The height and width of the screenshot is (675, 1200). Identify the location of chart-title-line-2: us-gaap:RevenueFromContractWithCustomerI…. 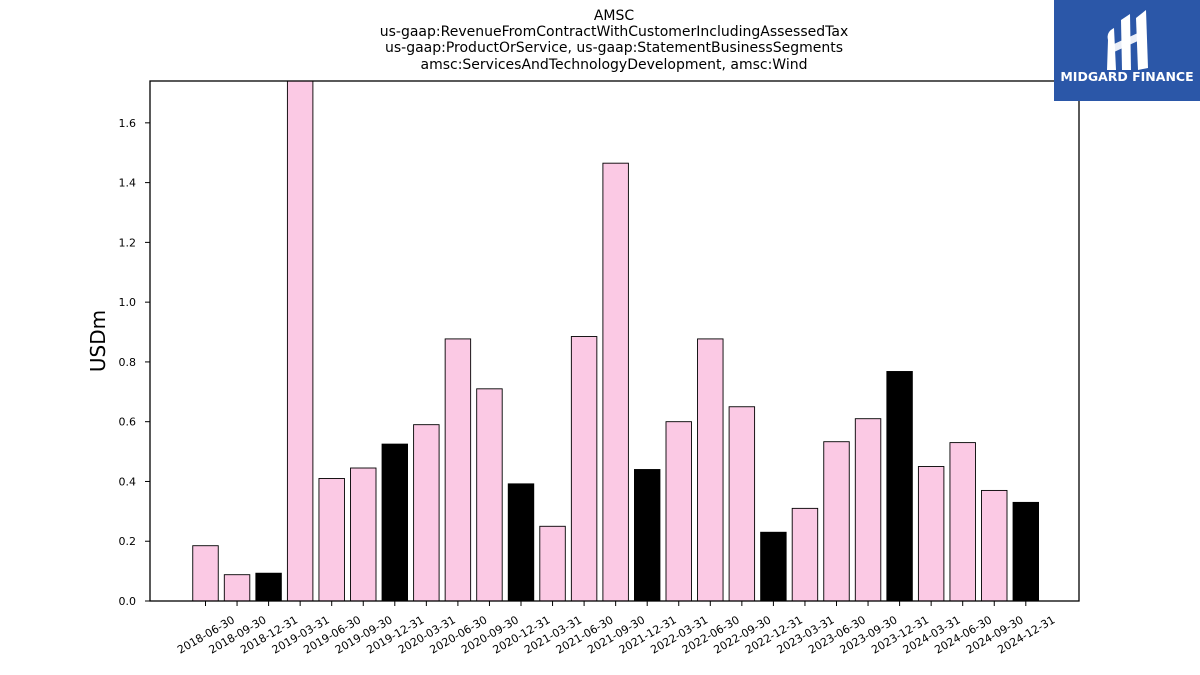
(614, 32).